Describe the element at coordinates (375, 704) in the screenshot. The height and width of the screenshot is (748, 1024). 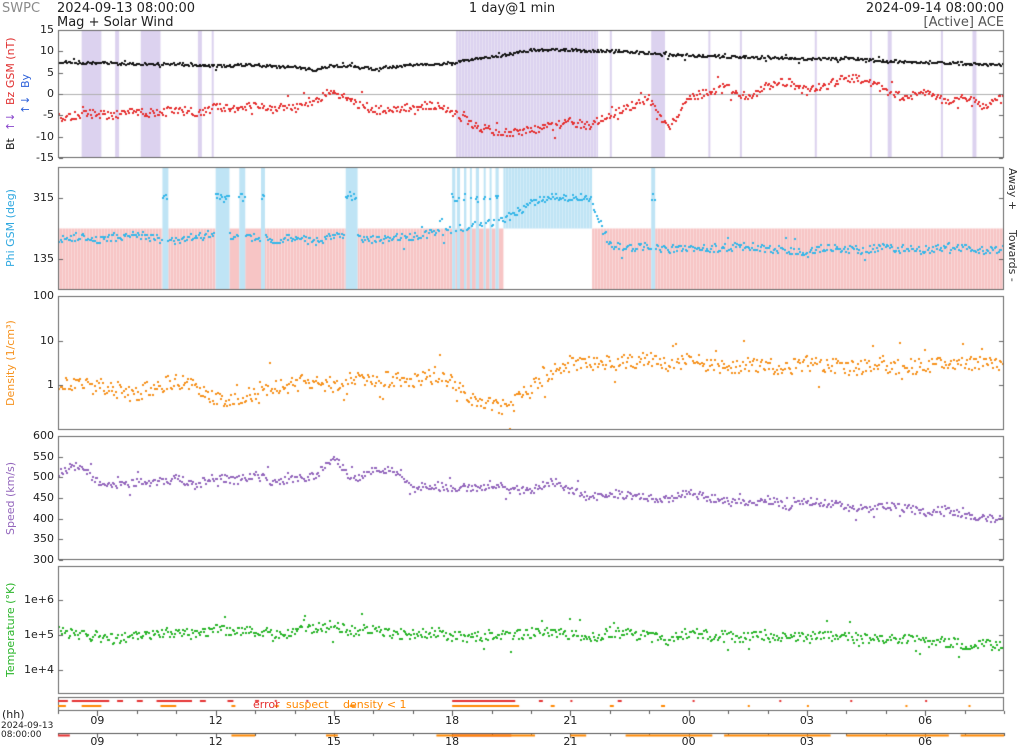
I see `density-flag-label: density < 1` at that location.